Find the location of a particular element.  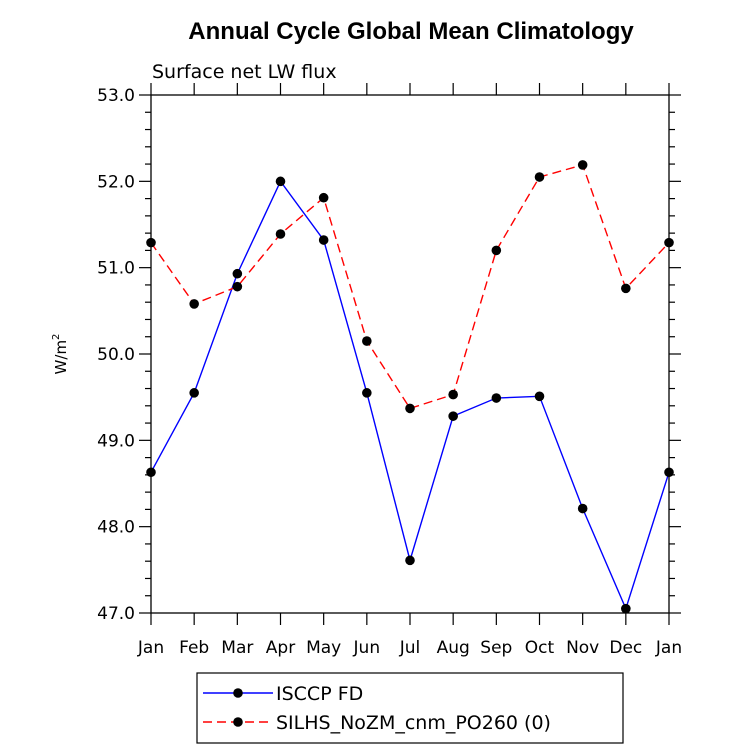

legend-marker-isccp-fd is located at coordinates (238, 693).